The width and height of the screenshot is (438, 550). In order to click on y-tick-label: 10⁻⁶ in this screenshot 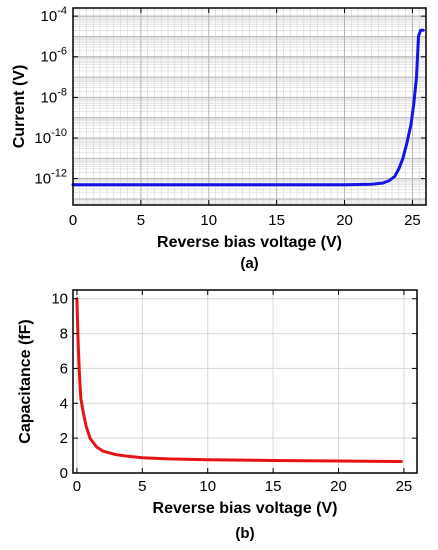, I will do `click(54, 56)`.